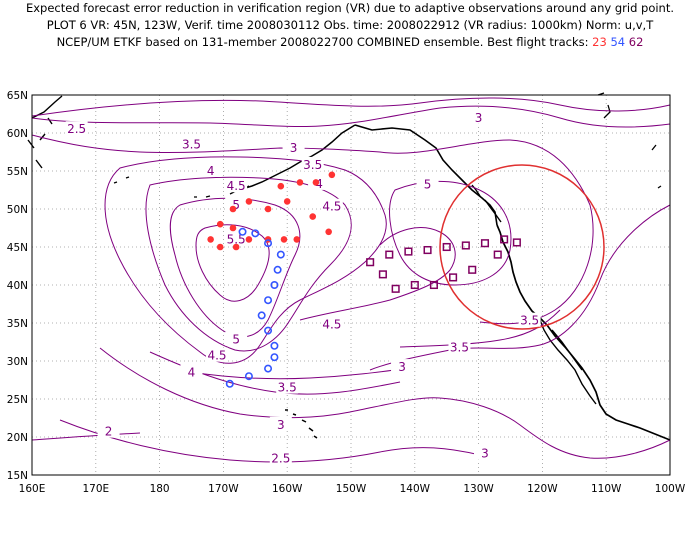 The image size is (700, 540). Describe the element at coordinates (17, 362) in the screenshot. I see `lat-tick-label: 30N` at that location.